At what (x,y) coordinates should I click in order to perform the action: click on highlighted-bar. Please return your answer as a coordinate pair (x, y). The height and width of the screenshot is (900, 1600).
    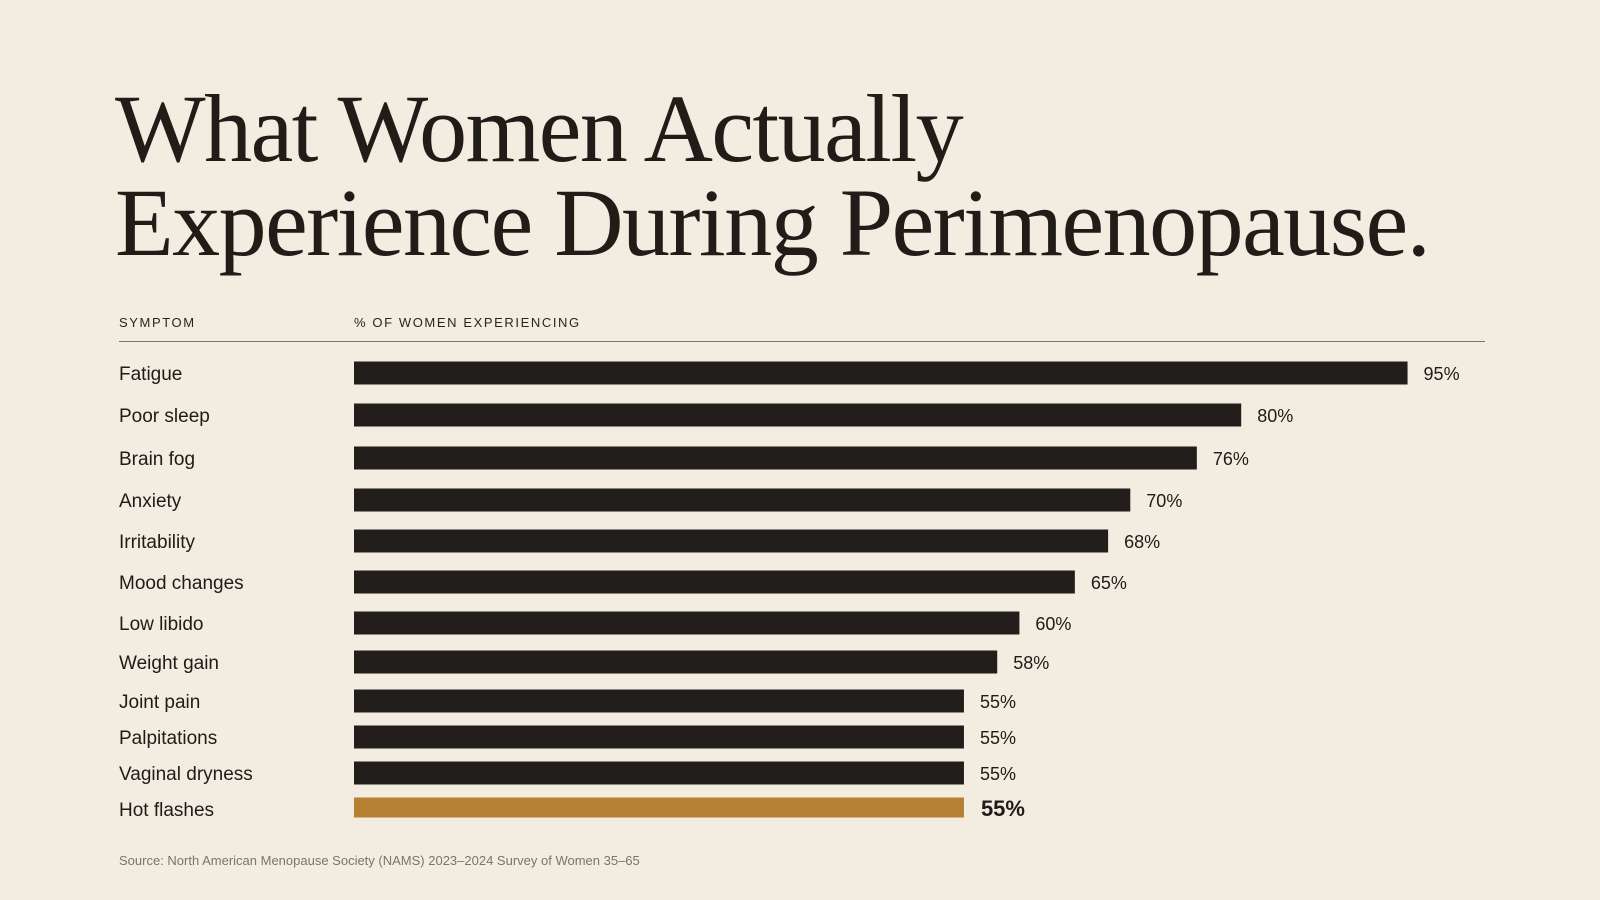
    Looking at the image, I should click on (659, 807).